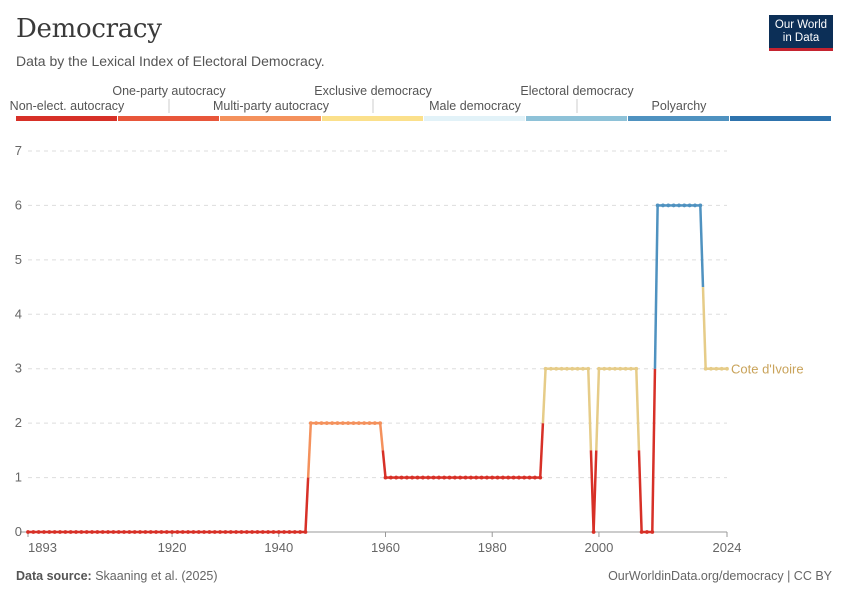 The image size is (850, 600). What do you see at coordinates (720, 576) in the screenshot?
I see `footer-link: OurWorldinData.org/democracy | CC BY` at bounding box center [720, 576].